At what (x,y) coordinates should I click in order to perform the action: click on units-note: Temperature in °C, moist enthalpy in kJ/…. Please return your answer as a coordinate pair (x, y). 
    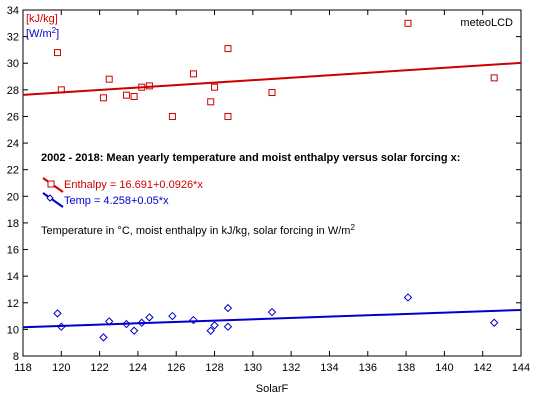
    Looking at the image, I should click on (198, 230).